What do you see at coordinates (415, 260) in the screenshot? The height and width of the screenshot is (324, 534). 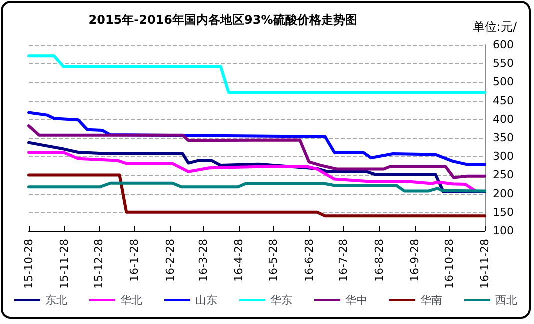 I see `x-tick-label: 16-9-28` at bounding box center [415, 260].